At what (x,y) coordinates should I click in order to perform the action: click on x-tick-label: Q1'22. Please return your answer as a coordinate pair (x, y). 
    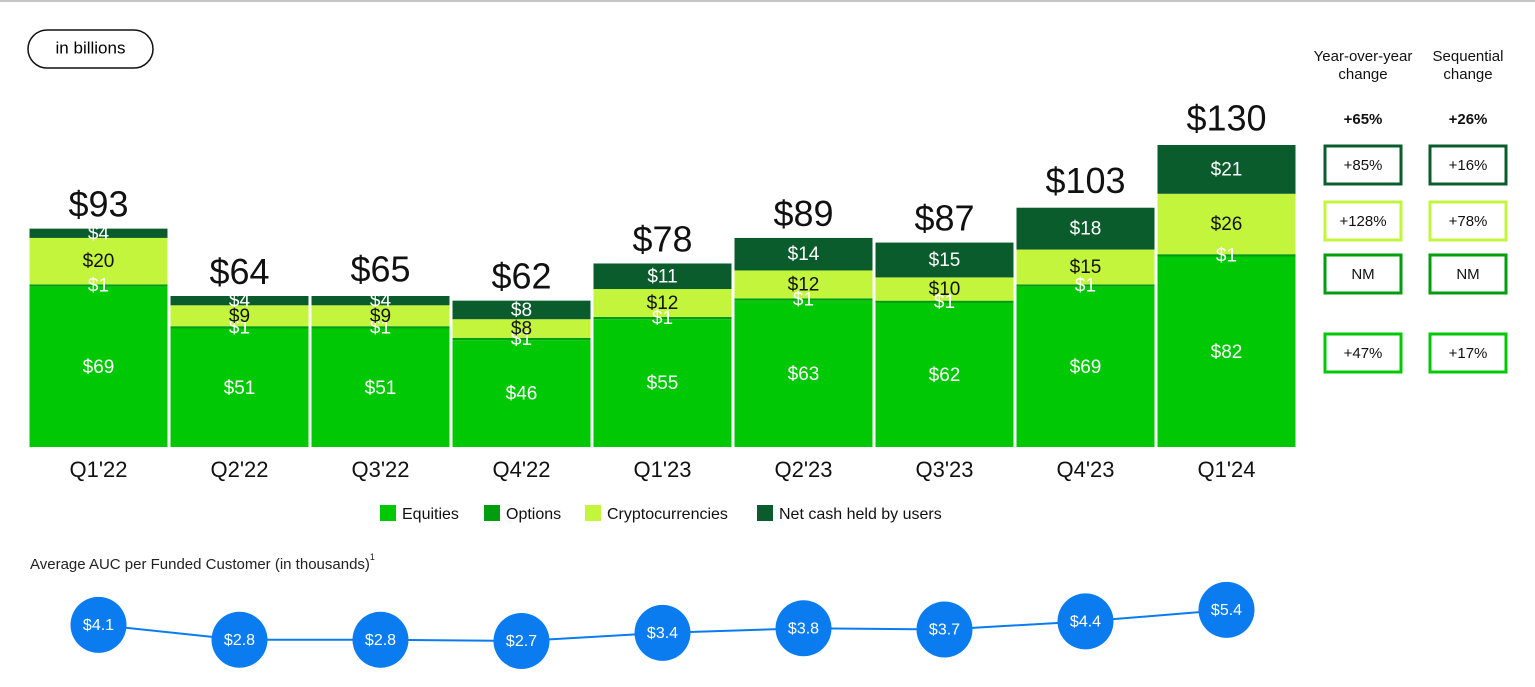
    Looking at the image, I should click on (98, 469).